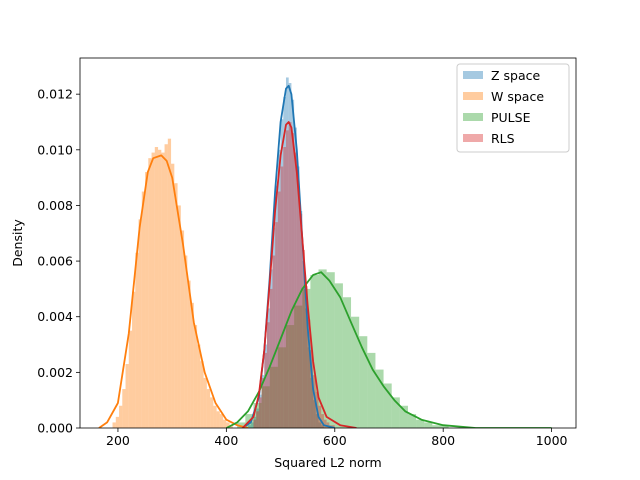 This screenshot has width=640, height=480. I want to click on legend-label: RLS, so click(503, 138).